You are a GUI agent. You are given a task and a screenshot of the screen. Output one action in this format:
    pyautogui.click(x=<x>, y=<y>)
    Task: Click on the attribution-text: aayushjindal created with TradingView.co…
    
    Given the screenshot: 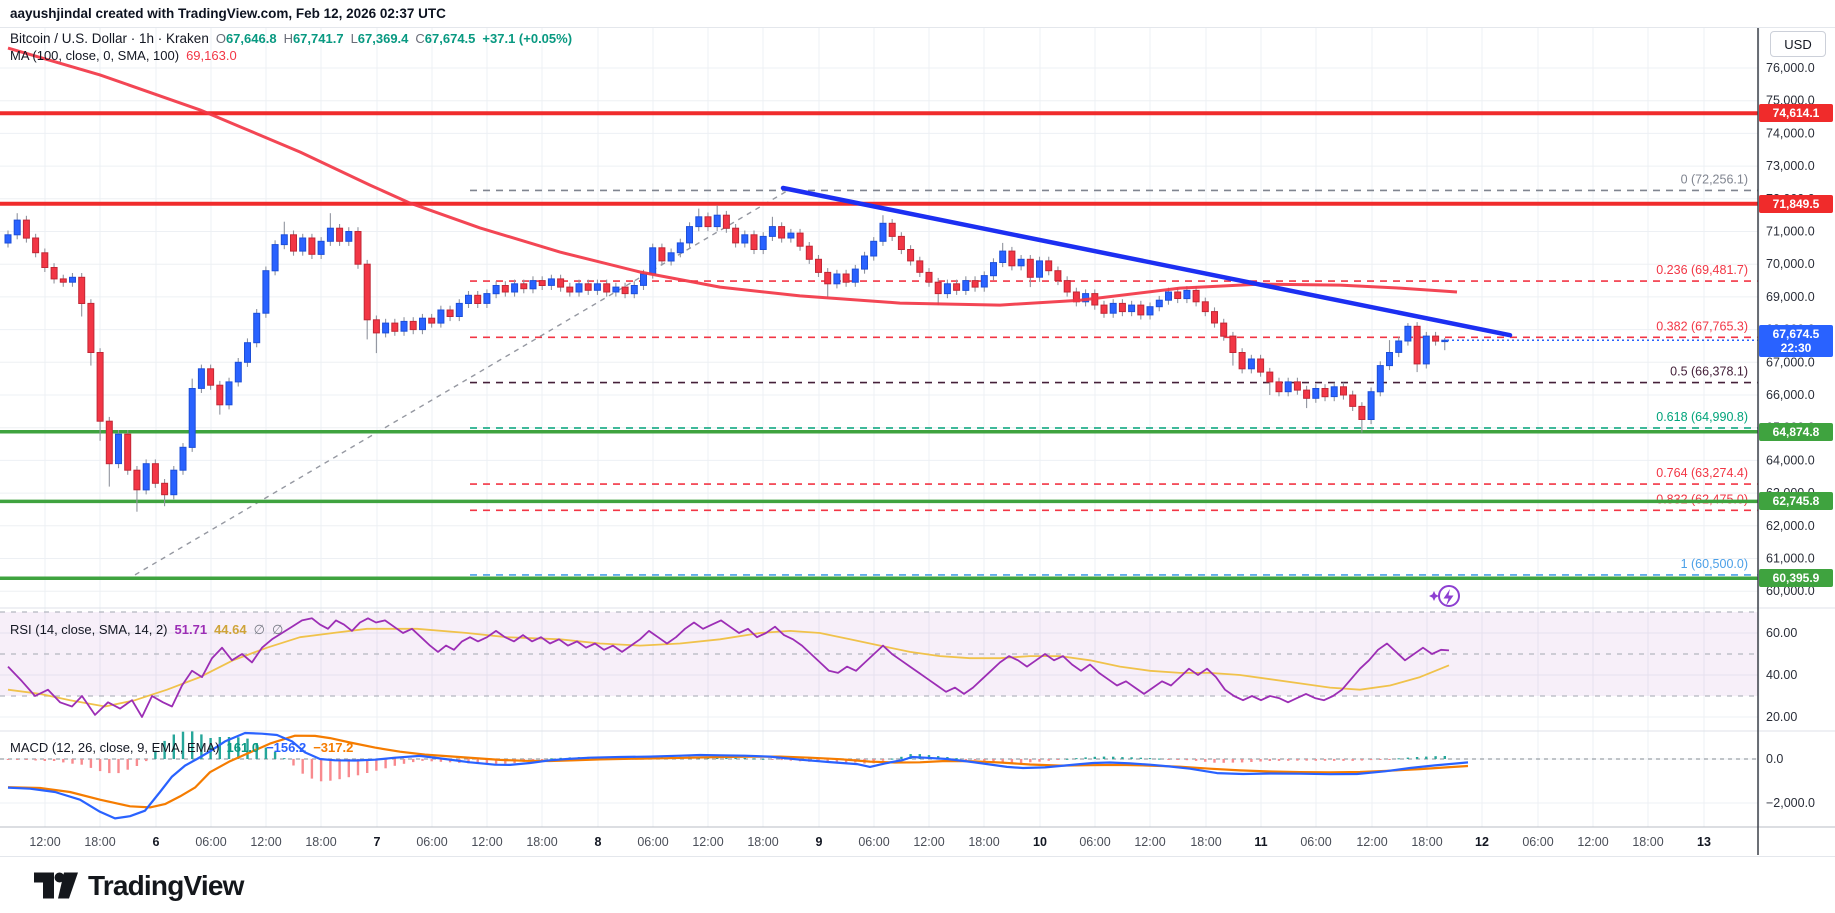 What is the action you would take?
    pyautogui.click(x=228, y=13)
    